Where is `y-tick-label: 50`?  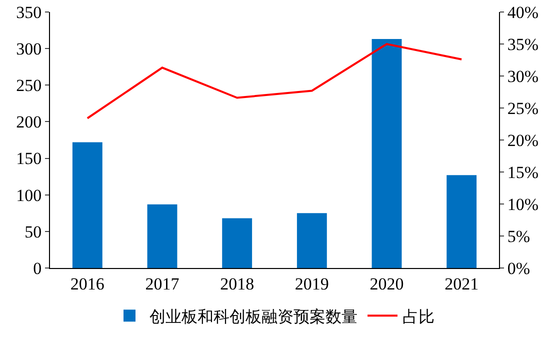
y-tick-label: 50 is located at coordinates (33, 232).